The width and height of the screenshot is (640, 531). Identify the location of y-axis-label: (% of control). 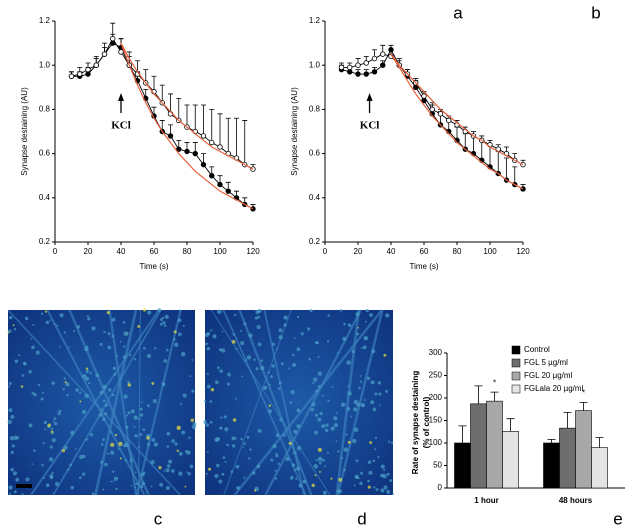
(426, 422).